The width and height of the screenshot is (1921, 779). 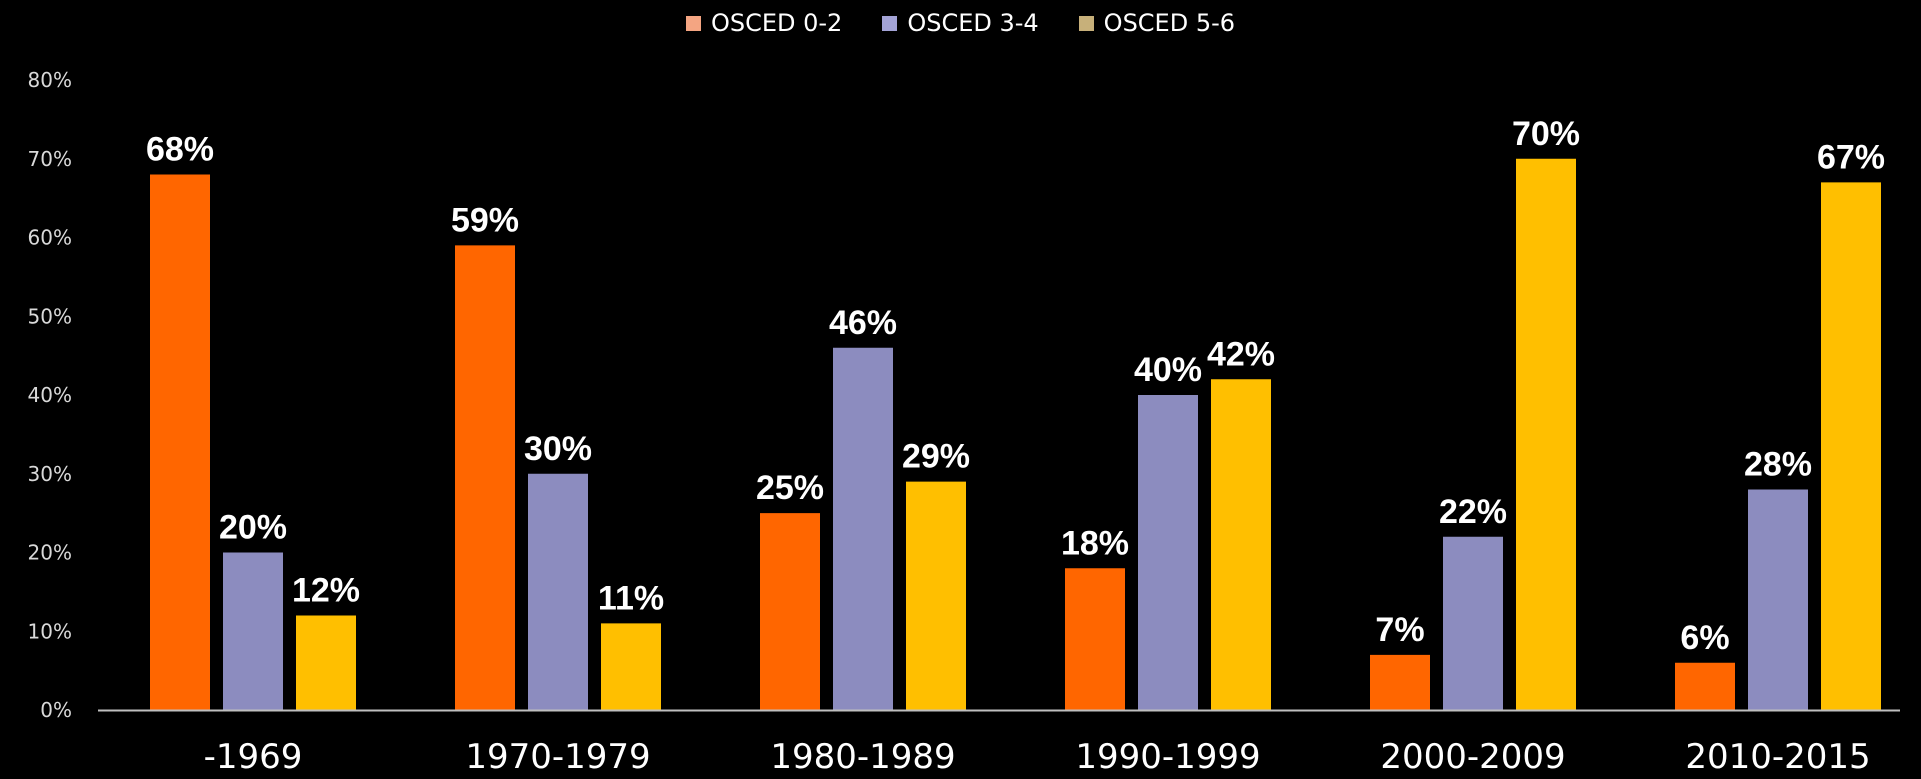 What do you see at coordinates (1472, 757) in the screenshot?
I see `x-tick-label: 2000-2009` at bounding box center [1472, 757].